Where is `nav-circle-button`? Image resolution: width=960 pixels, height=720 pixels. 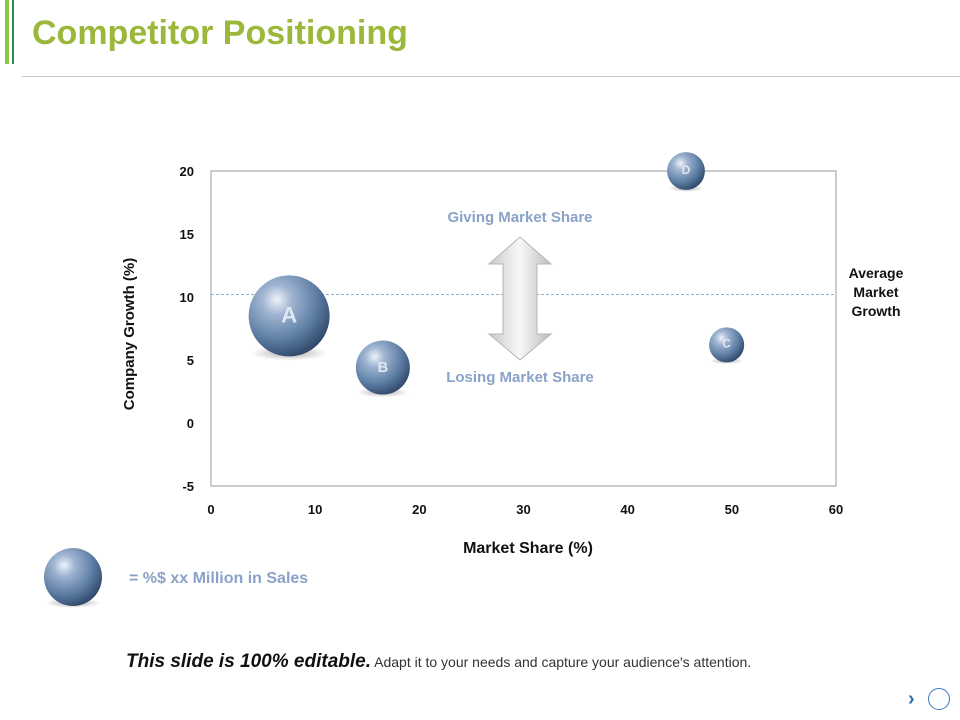 nav-circle-button is located at coordinates (939, 699).